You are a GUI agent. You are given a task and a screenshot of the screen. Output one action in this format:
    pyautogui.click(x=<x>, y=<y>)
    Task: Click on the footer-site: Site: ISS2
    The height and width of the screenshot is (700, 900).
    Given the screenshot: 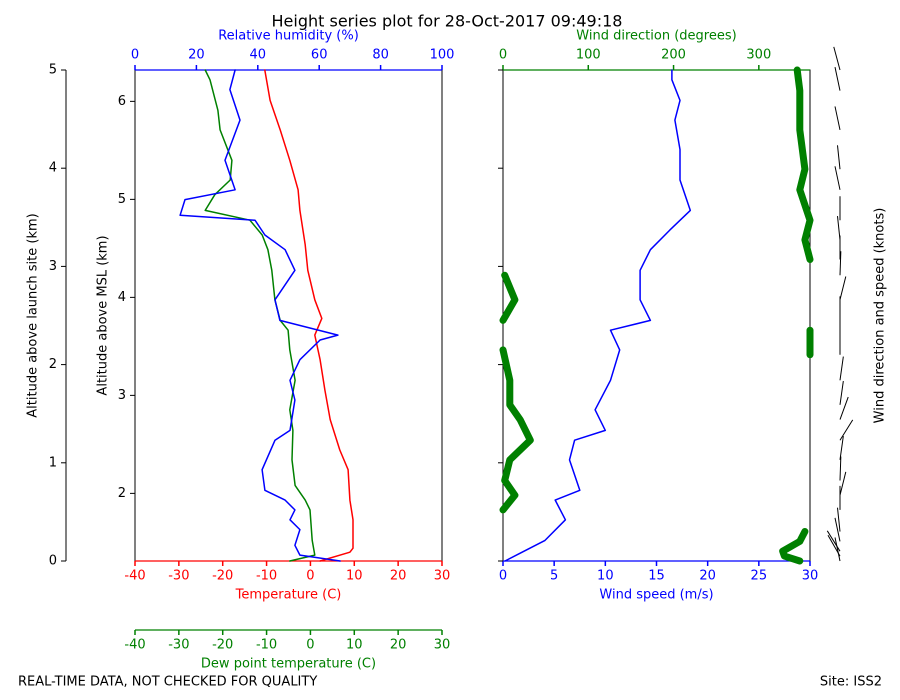 What is the action you would take?
    pyautogui.click(x=851, y=682)
    